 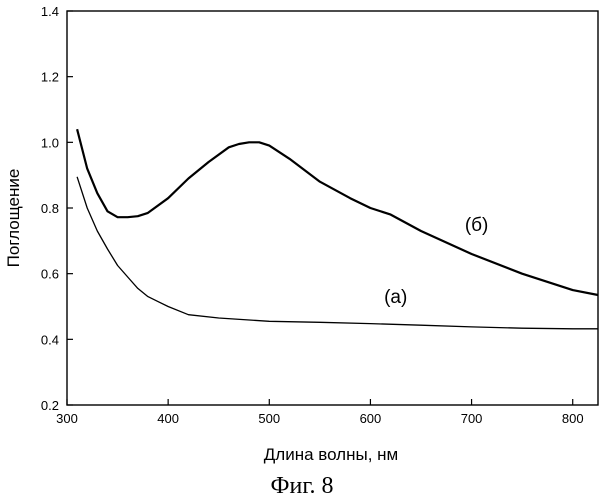 What do you see at coordinates (269, 418) in the screenshot?
I see `x-tick-label: 500` at bounding box center [269, 418].